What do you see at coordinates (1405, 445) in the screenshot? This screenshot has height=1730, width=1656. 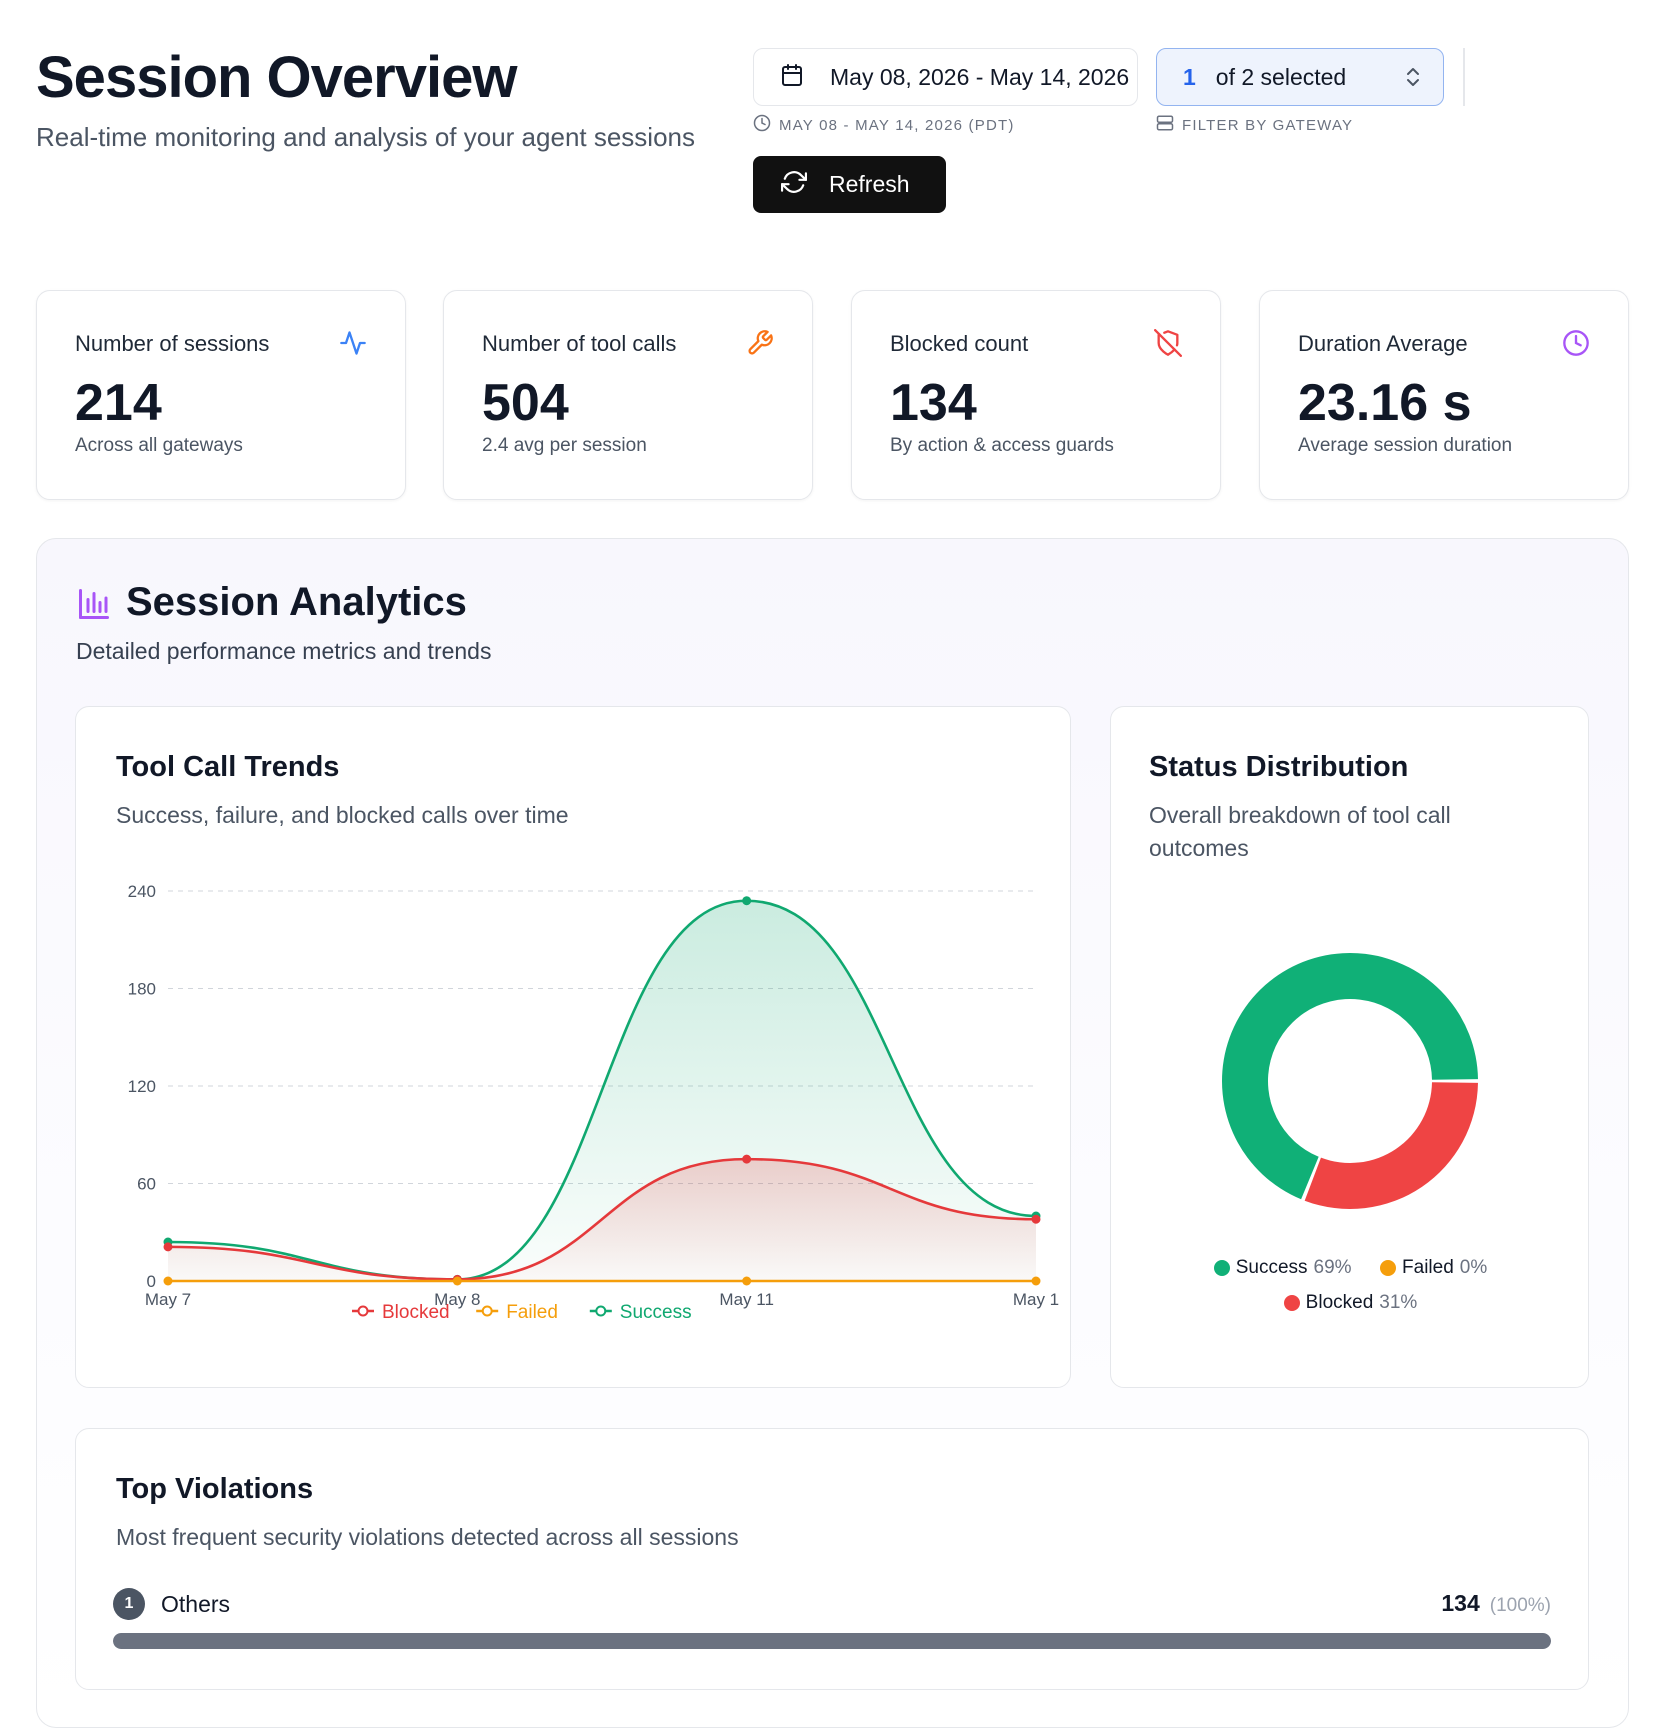 I see `kpi-sub: Average session duration` at bounding box center [1405, 445].